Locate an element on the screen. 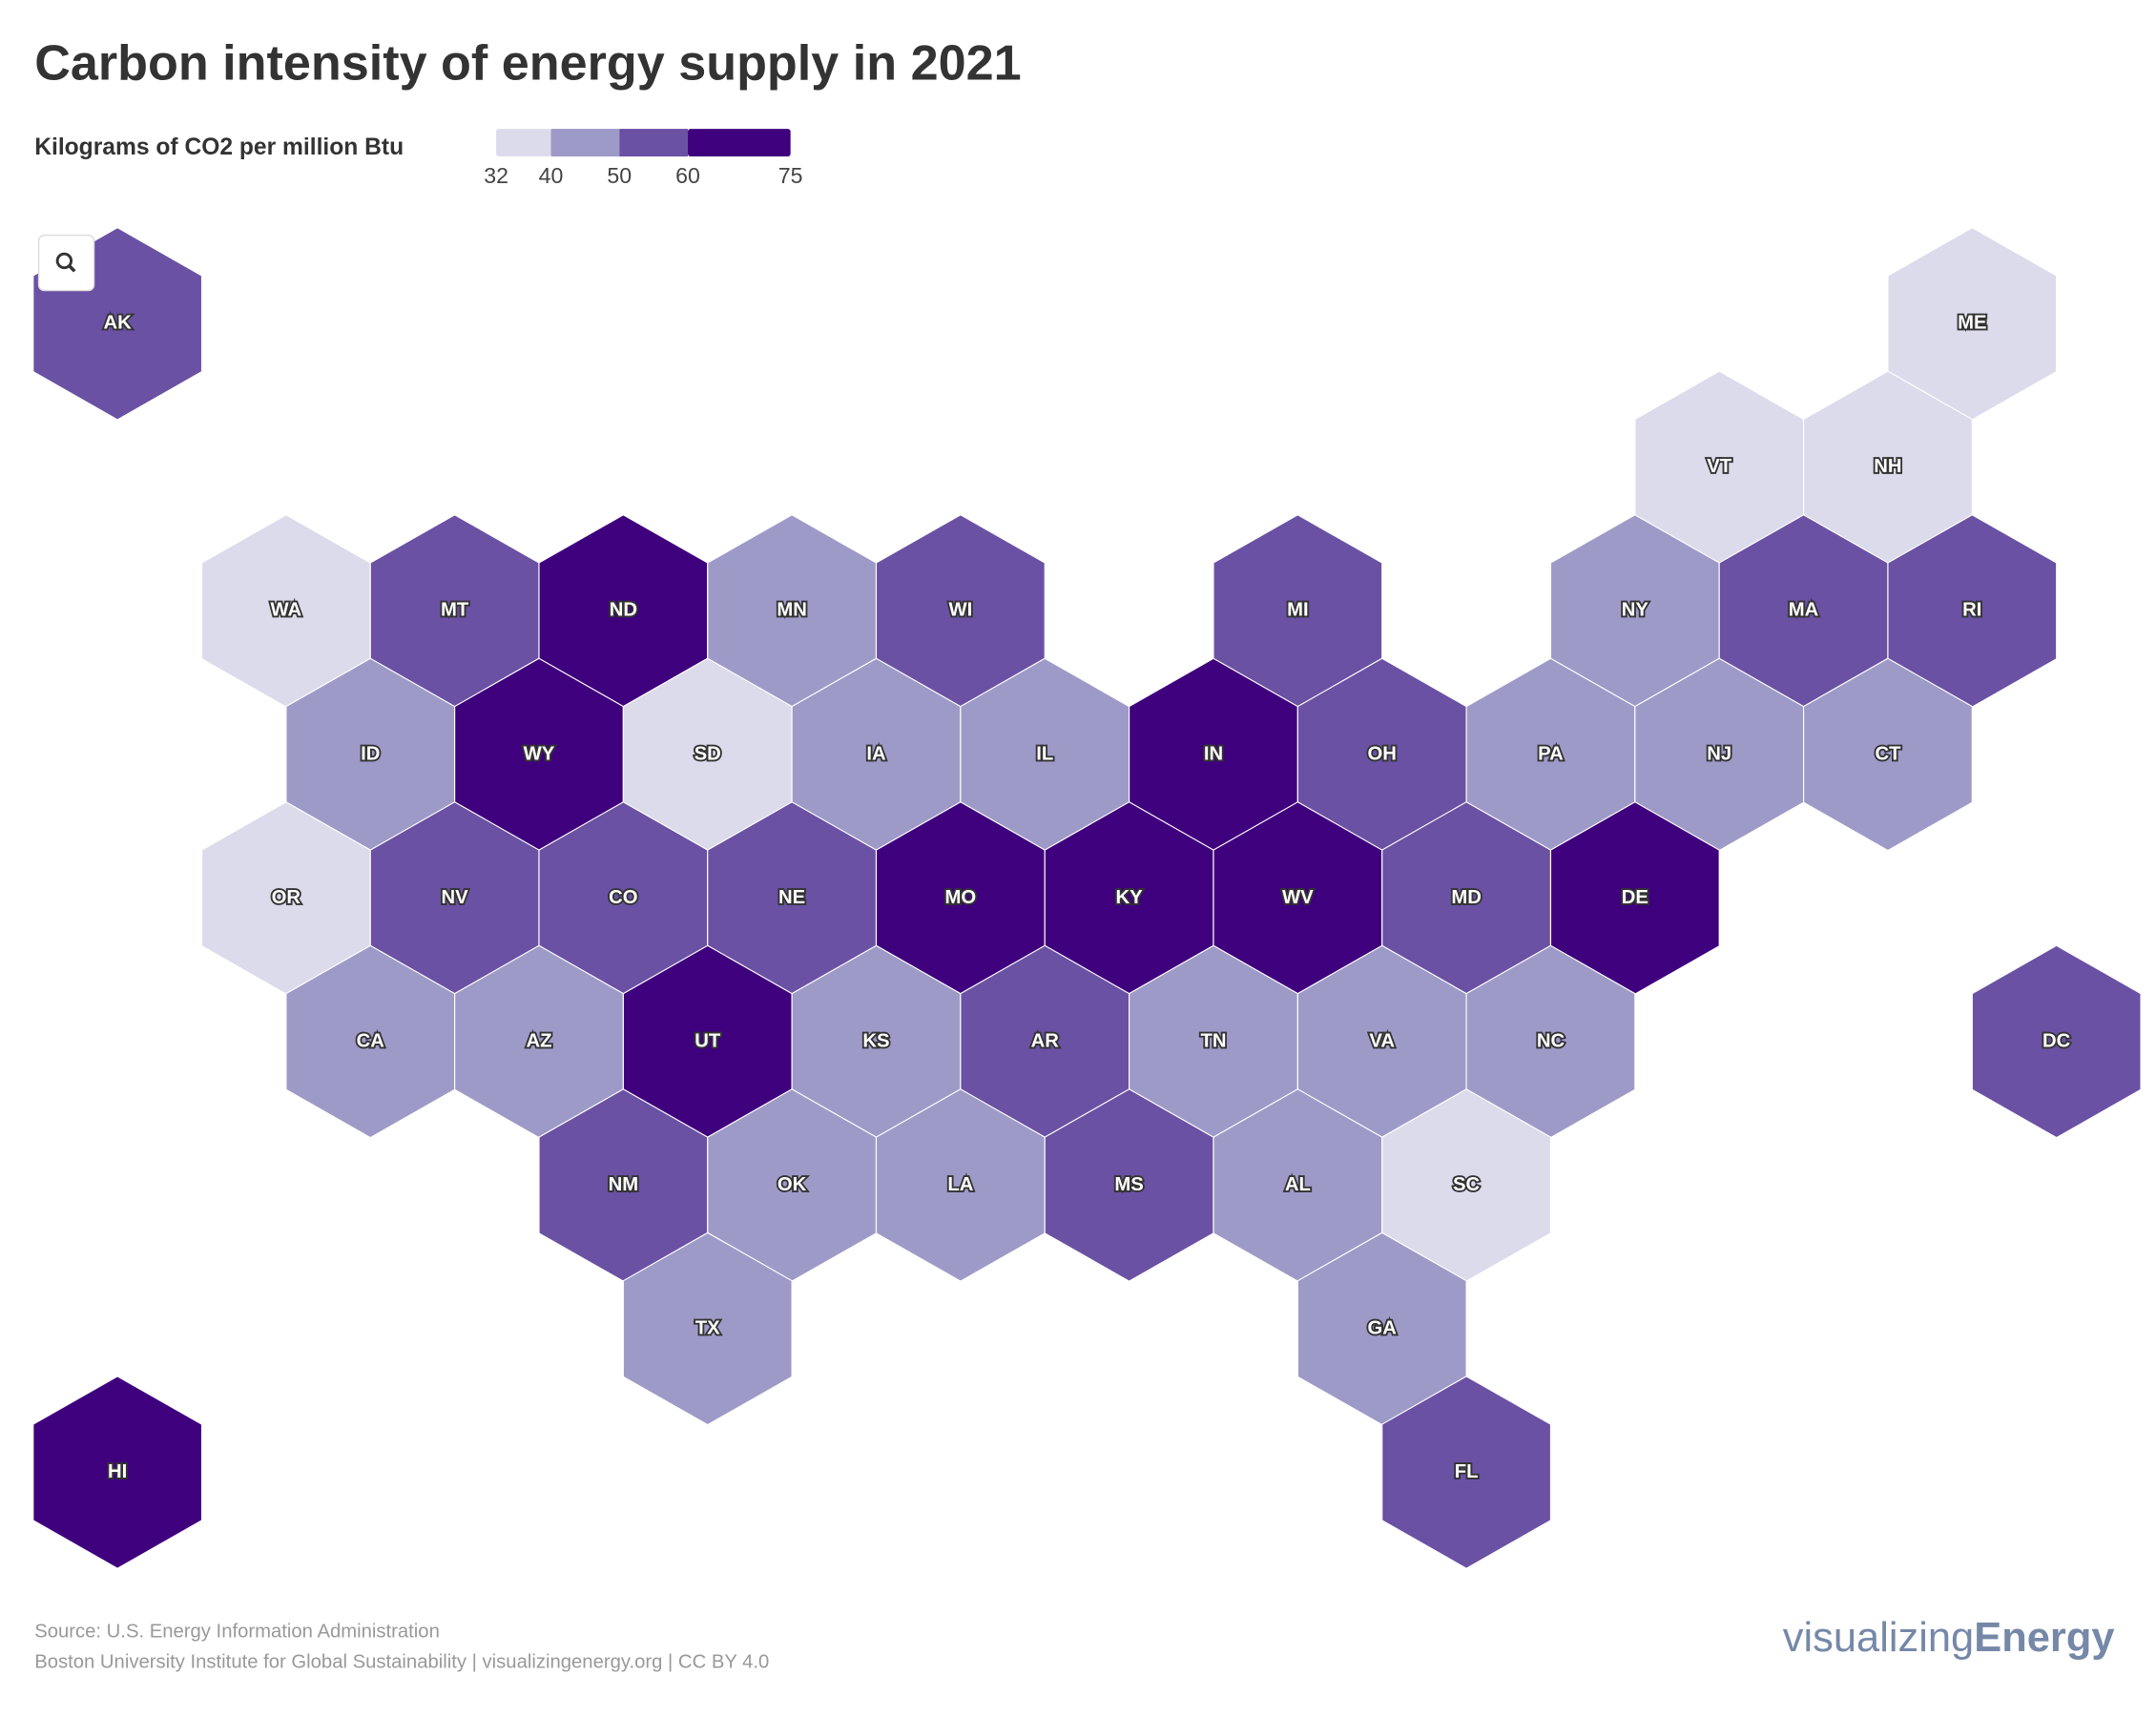  state-label: IL is located at coordinates (1044, 753).